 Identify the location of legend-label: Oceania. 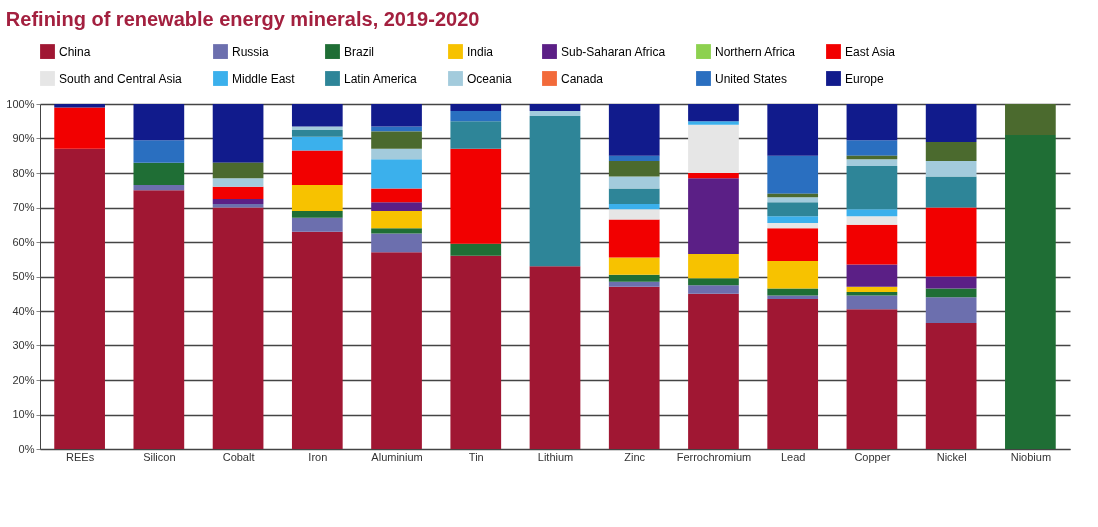
(490, 78).